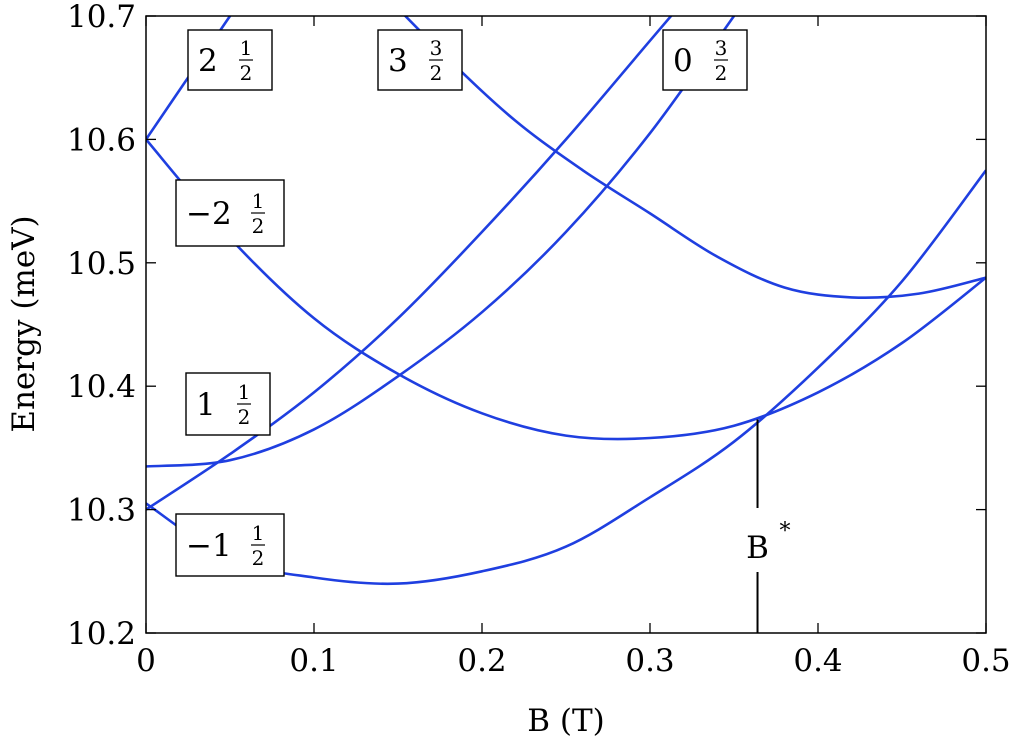 This screenshot has width=1021, height=741. What do you see at coordinates (985, 661) in the screenshot?
I see `x-tick-label: 0.5` at bounding box center [985, 661].